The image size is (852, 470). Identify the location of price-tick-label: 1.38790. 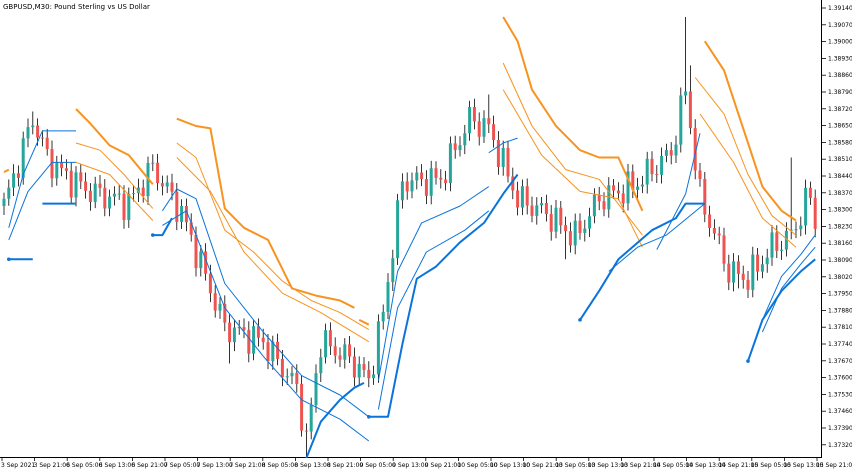
(840, 92).